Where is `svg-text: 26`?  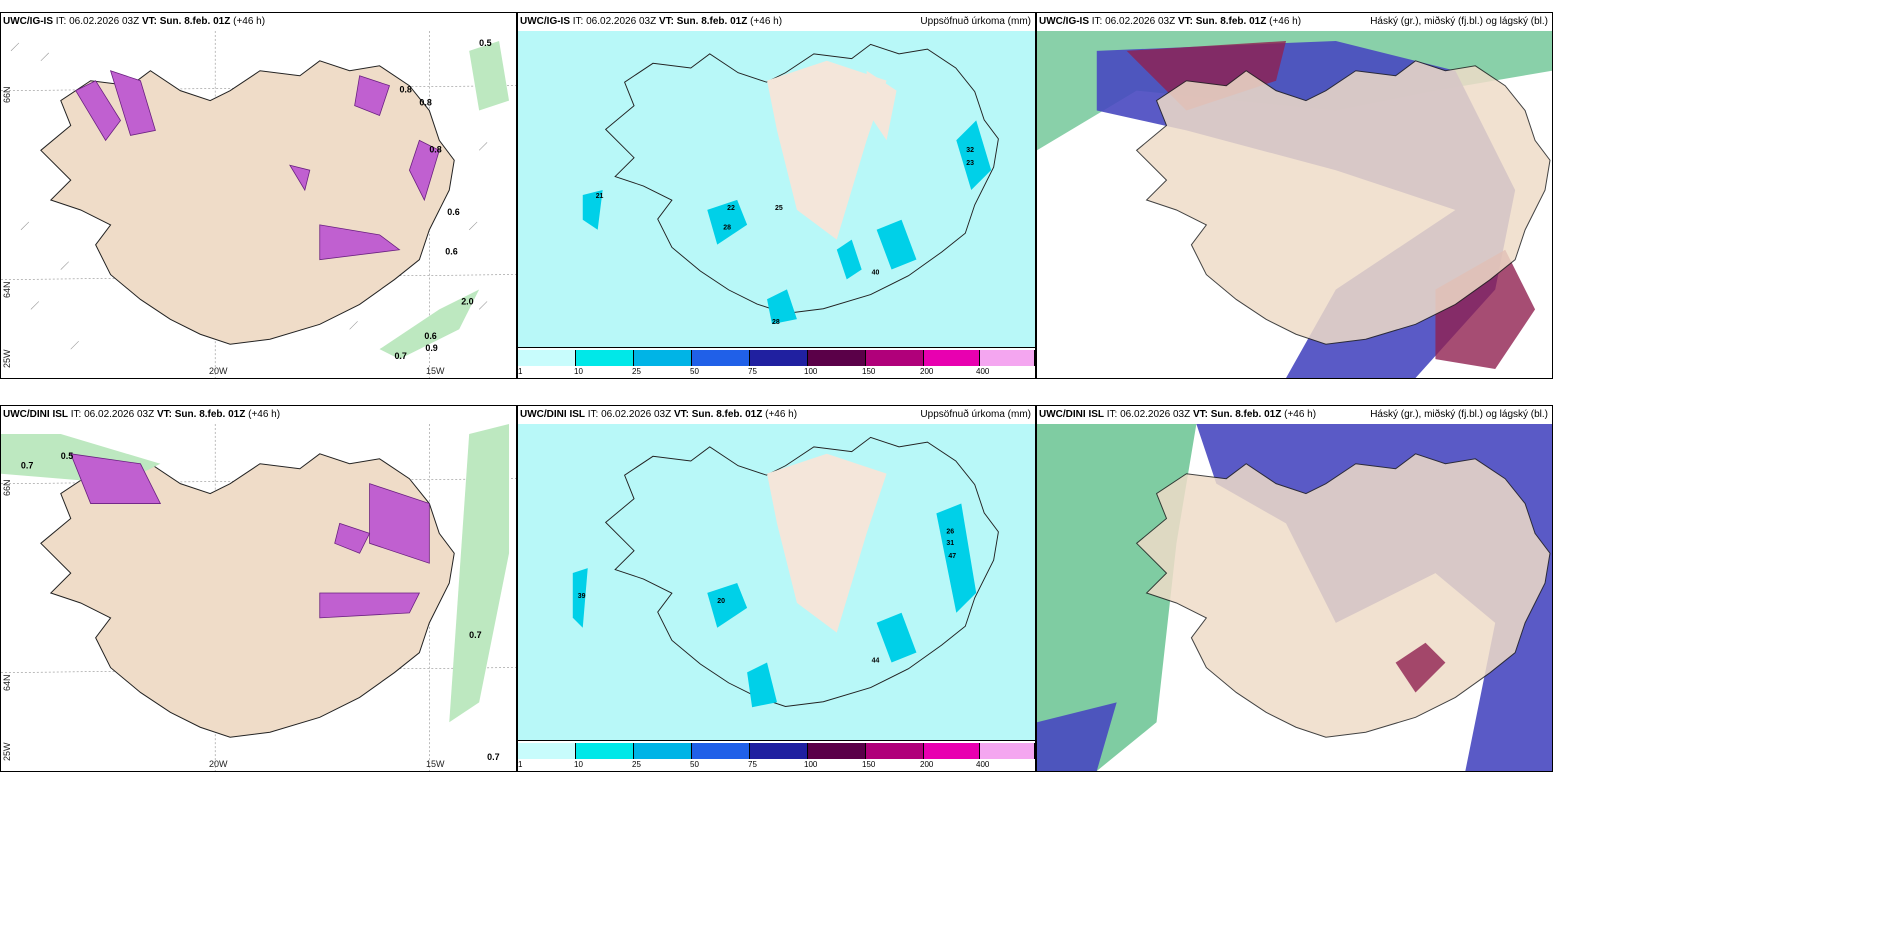
svg-text: 26 is located at coordinates (950, 531).